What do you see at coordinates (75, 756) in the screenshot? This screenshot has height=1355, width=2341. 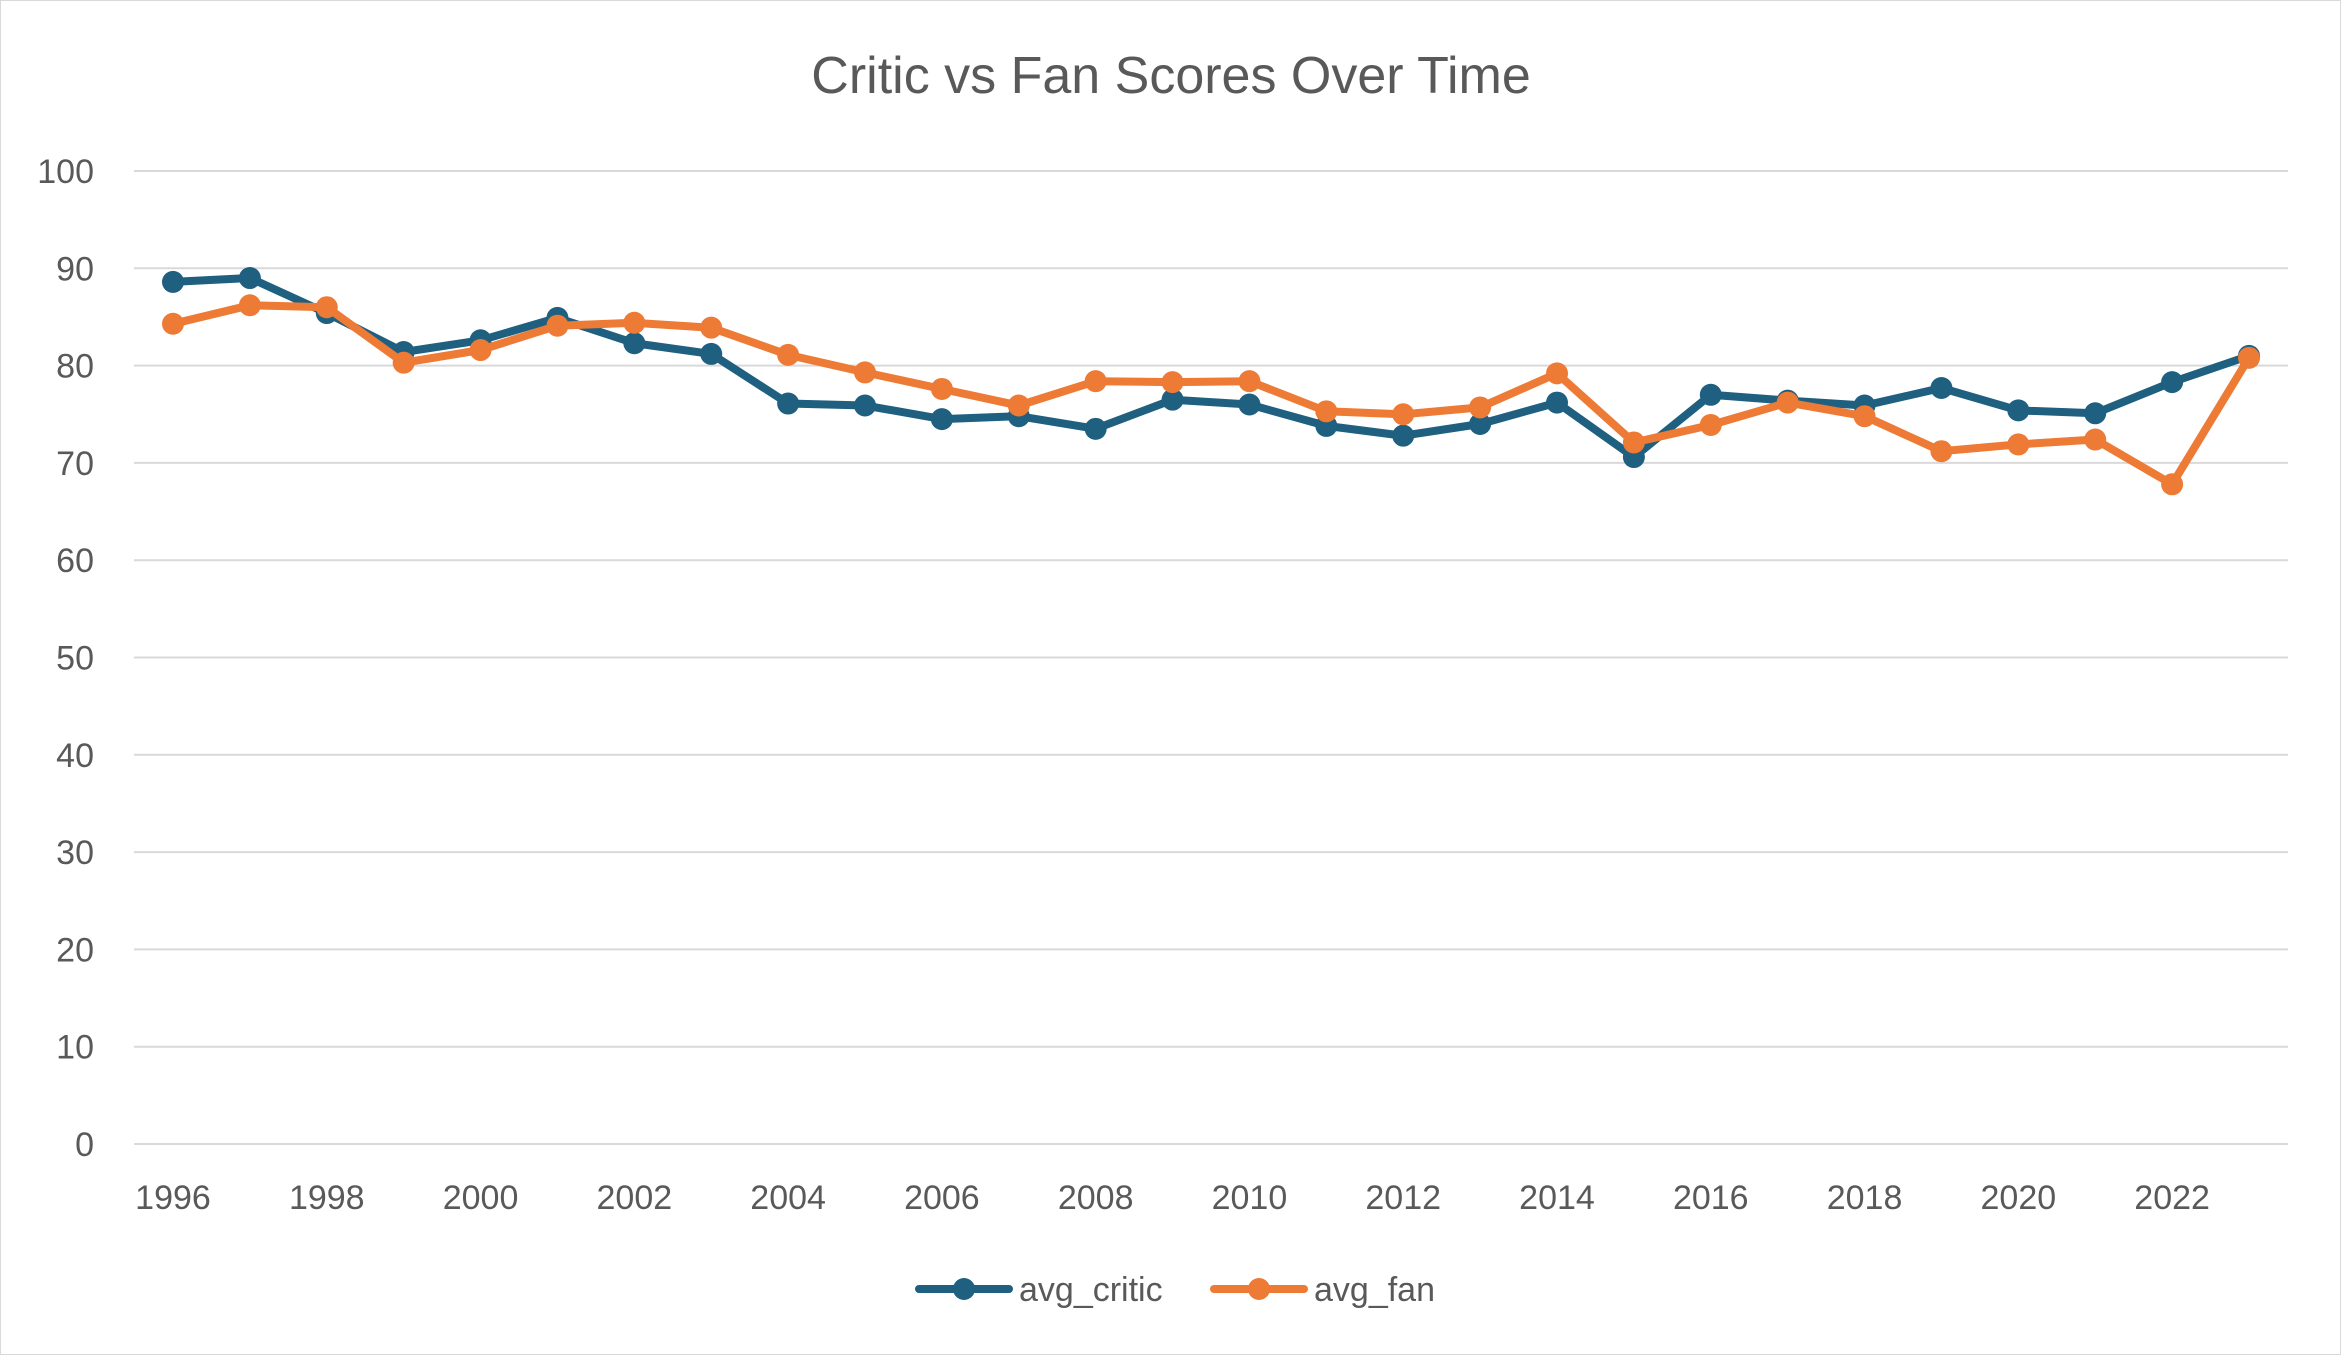 I see `y-tick-label: 40` at bounding box center [75, 756].